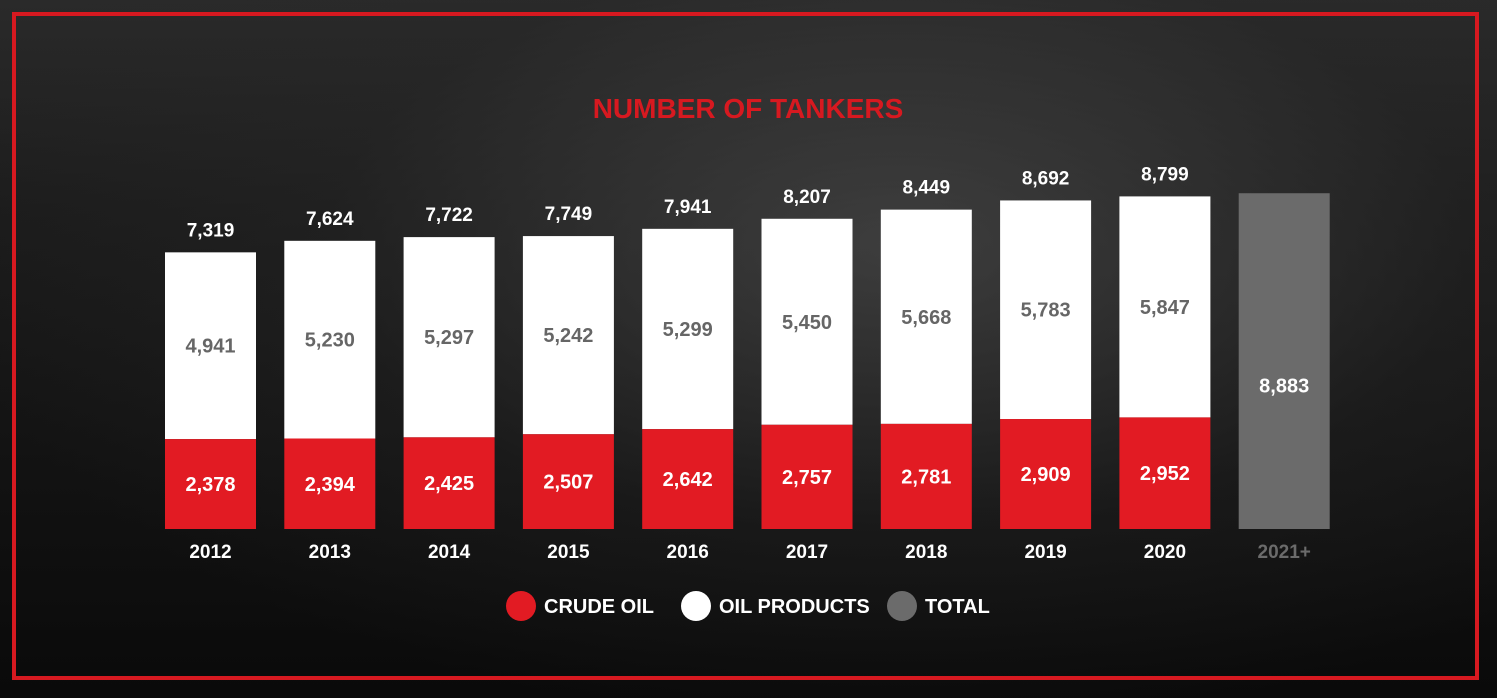  I want to click on label-crude-oil: 2,378, so click(210, 485).